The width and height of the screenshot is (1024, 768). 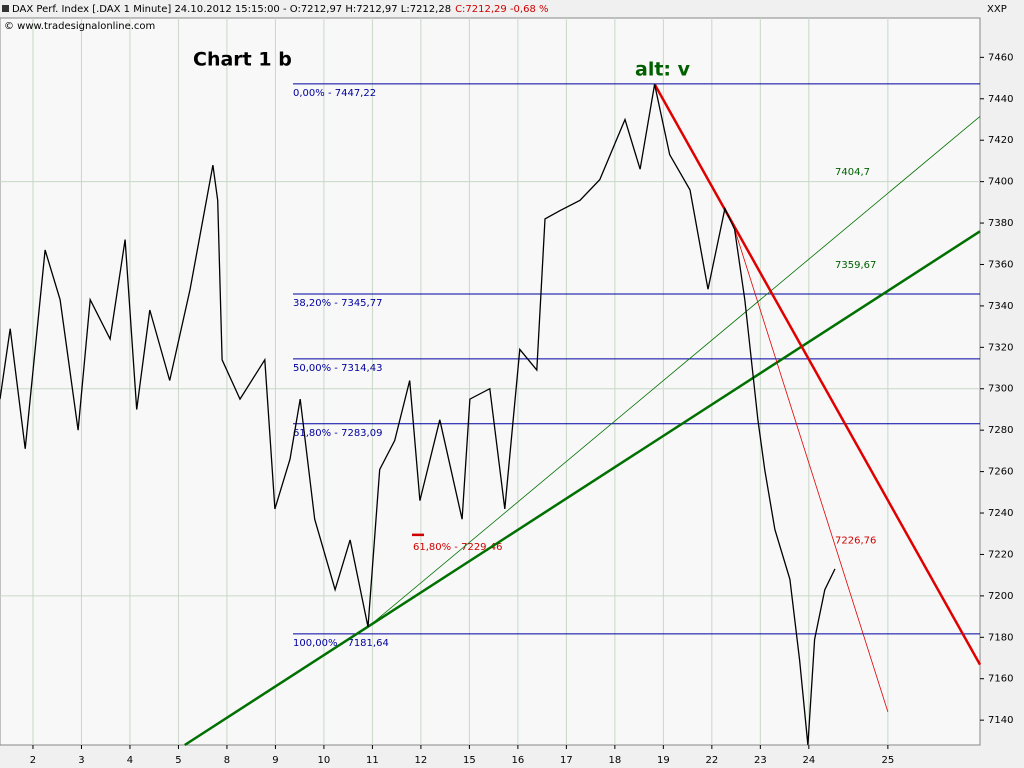 I want to click on icon, so click(x=5, y=8).